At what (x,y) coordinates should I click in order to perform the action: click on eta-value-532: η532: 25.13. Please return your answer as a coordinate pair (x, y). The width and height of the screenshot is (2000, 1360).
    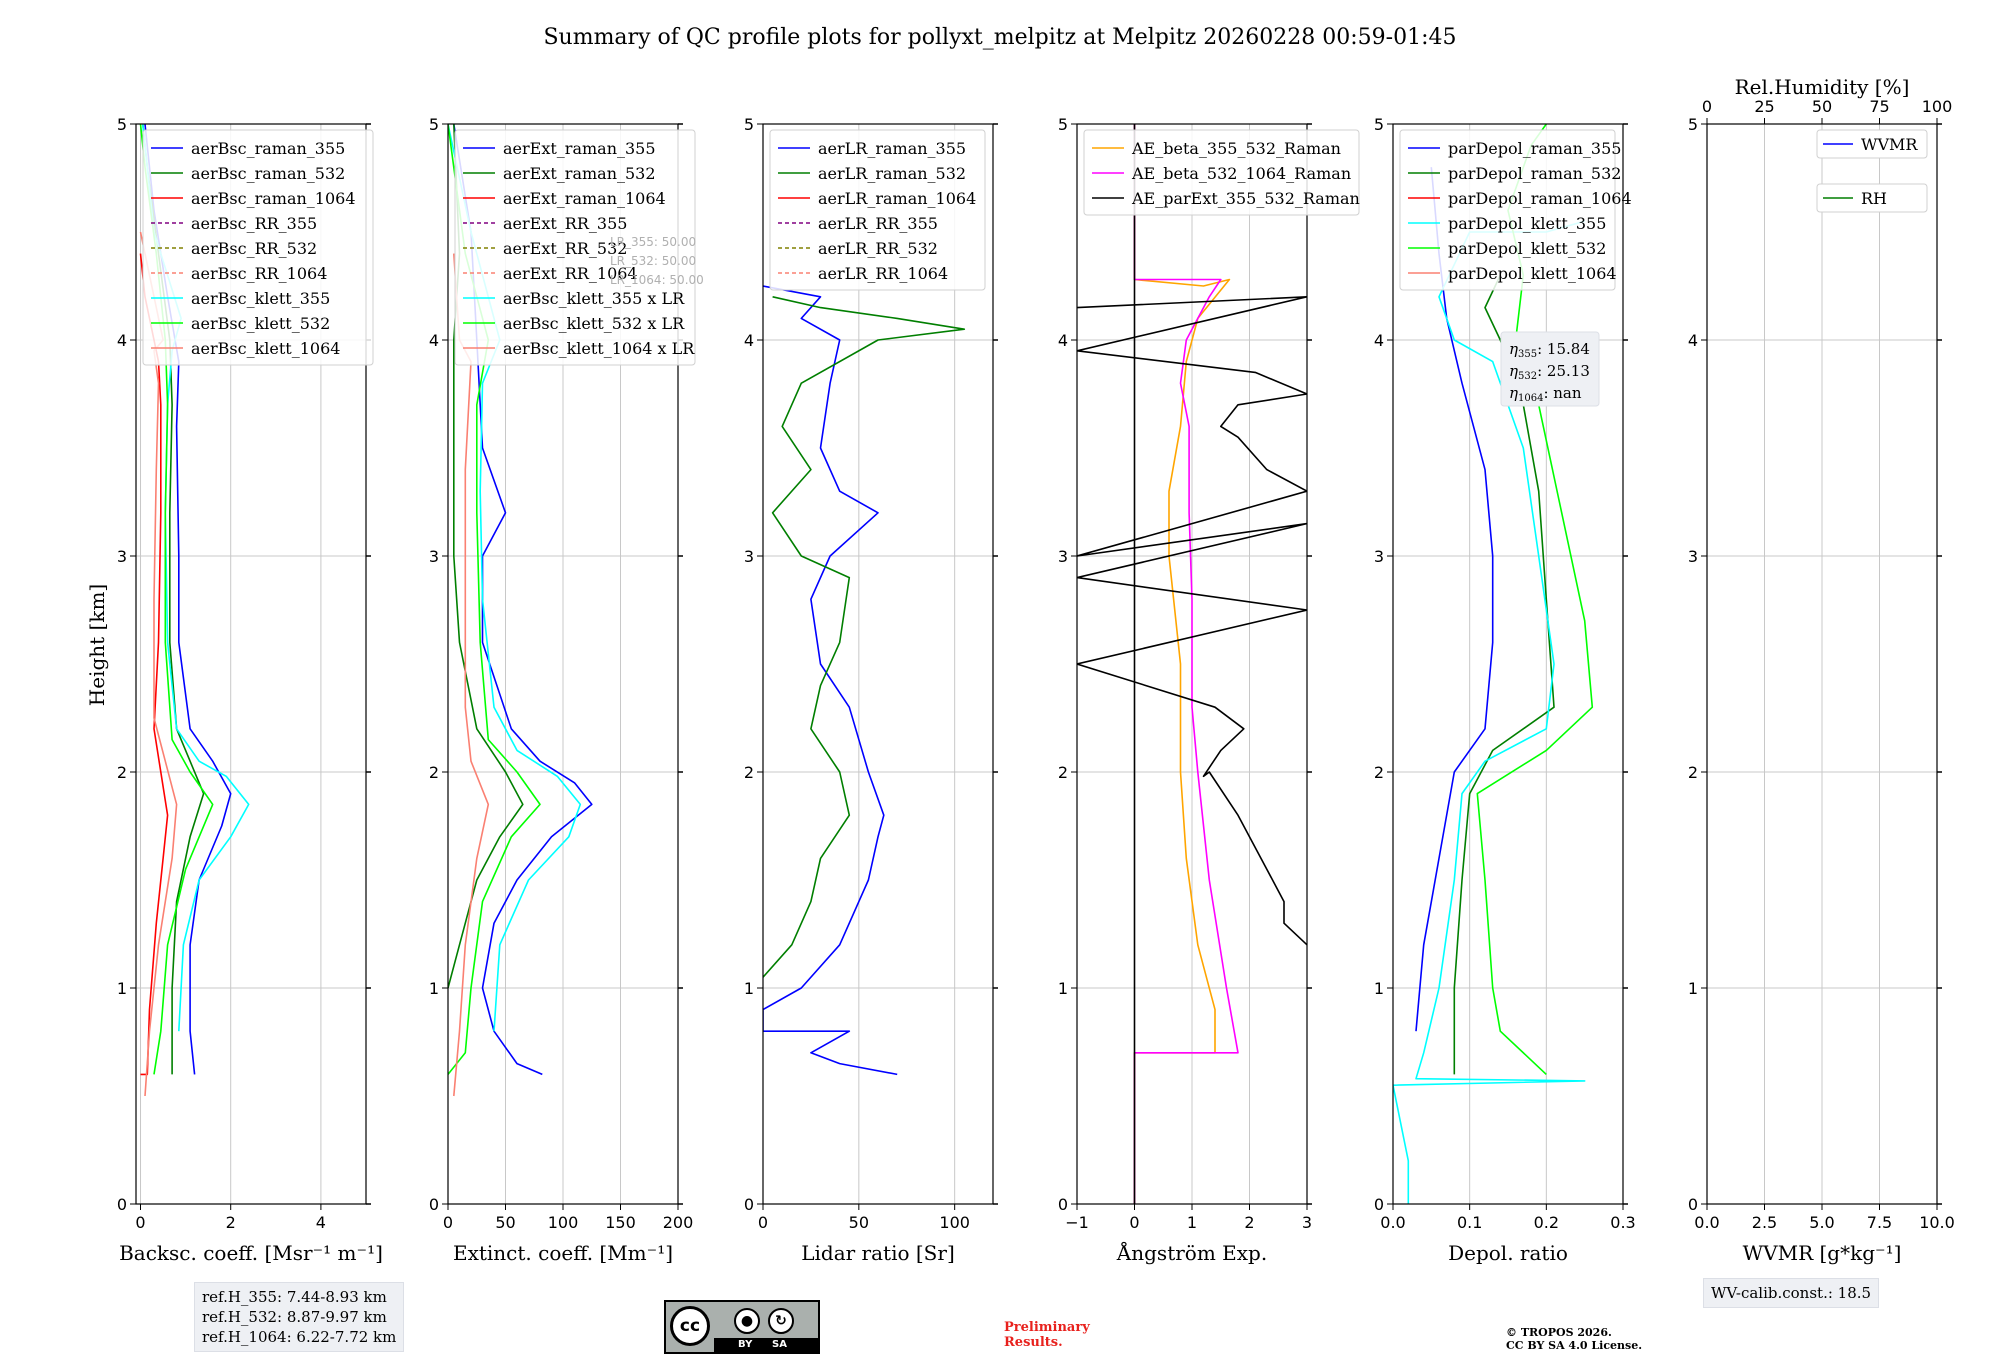
    Looking at the image, I should click on (1549, 372).